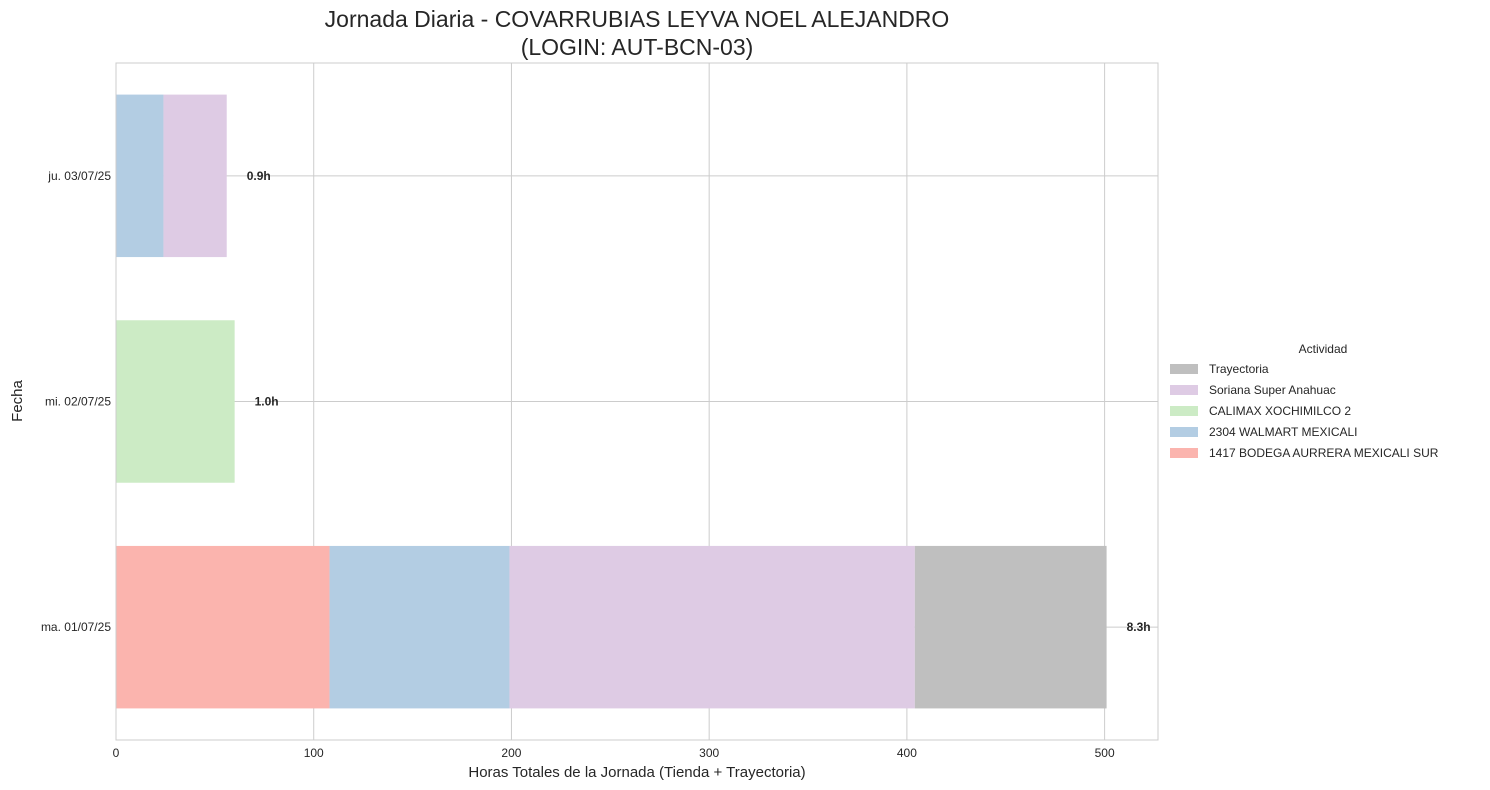 The width and height of the screenshot is (1490, 790). I want to click on legend-label: Trayectoria, so click(1239, 369).